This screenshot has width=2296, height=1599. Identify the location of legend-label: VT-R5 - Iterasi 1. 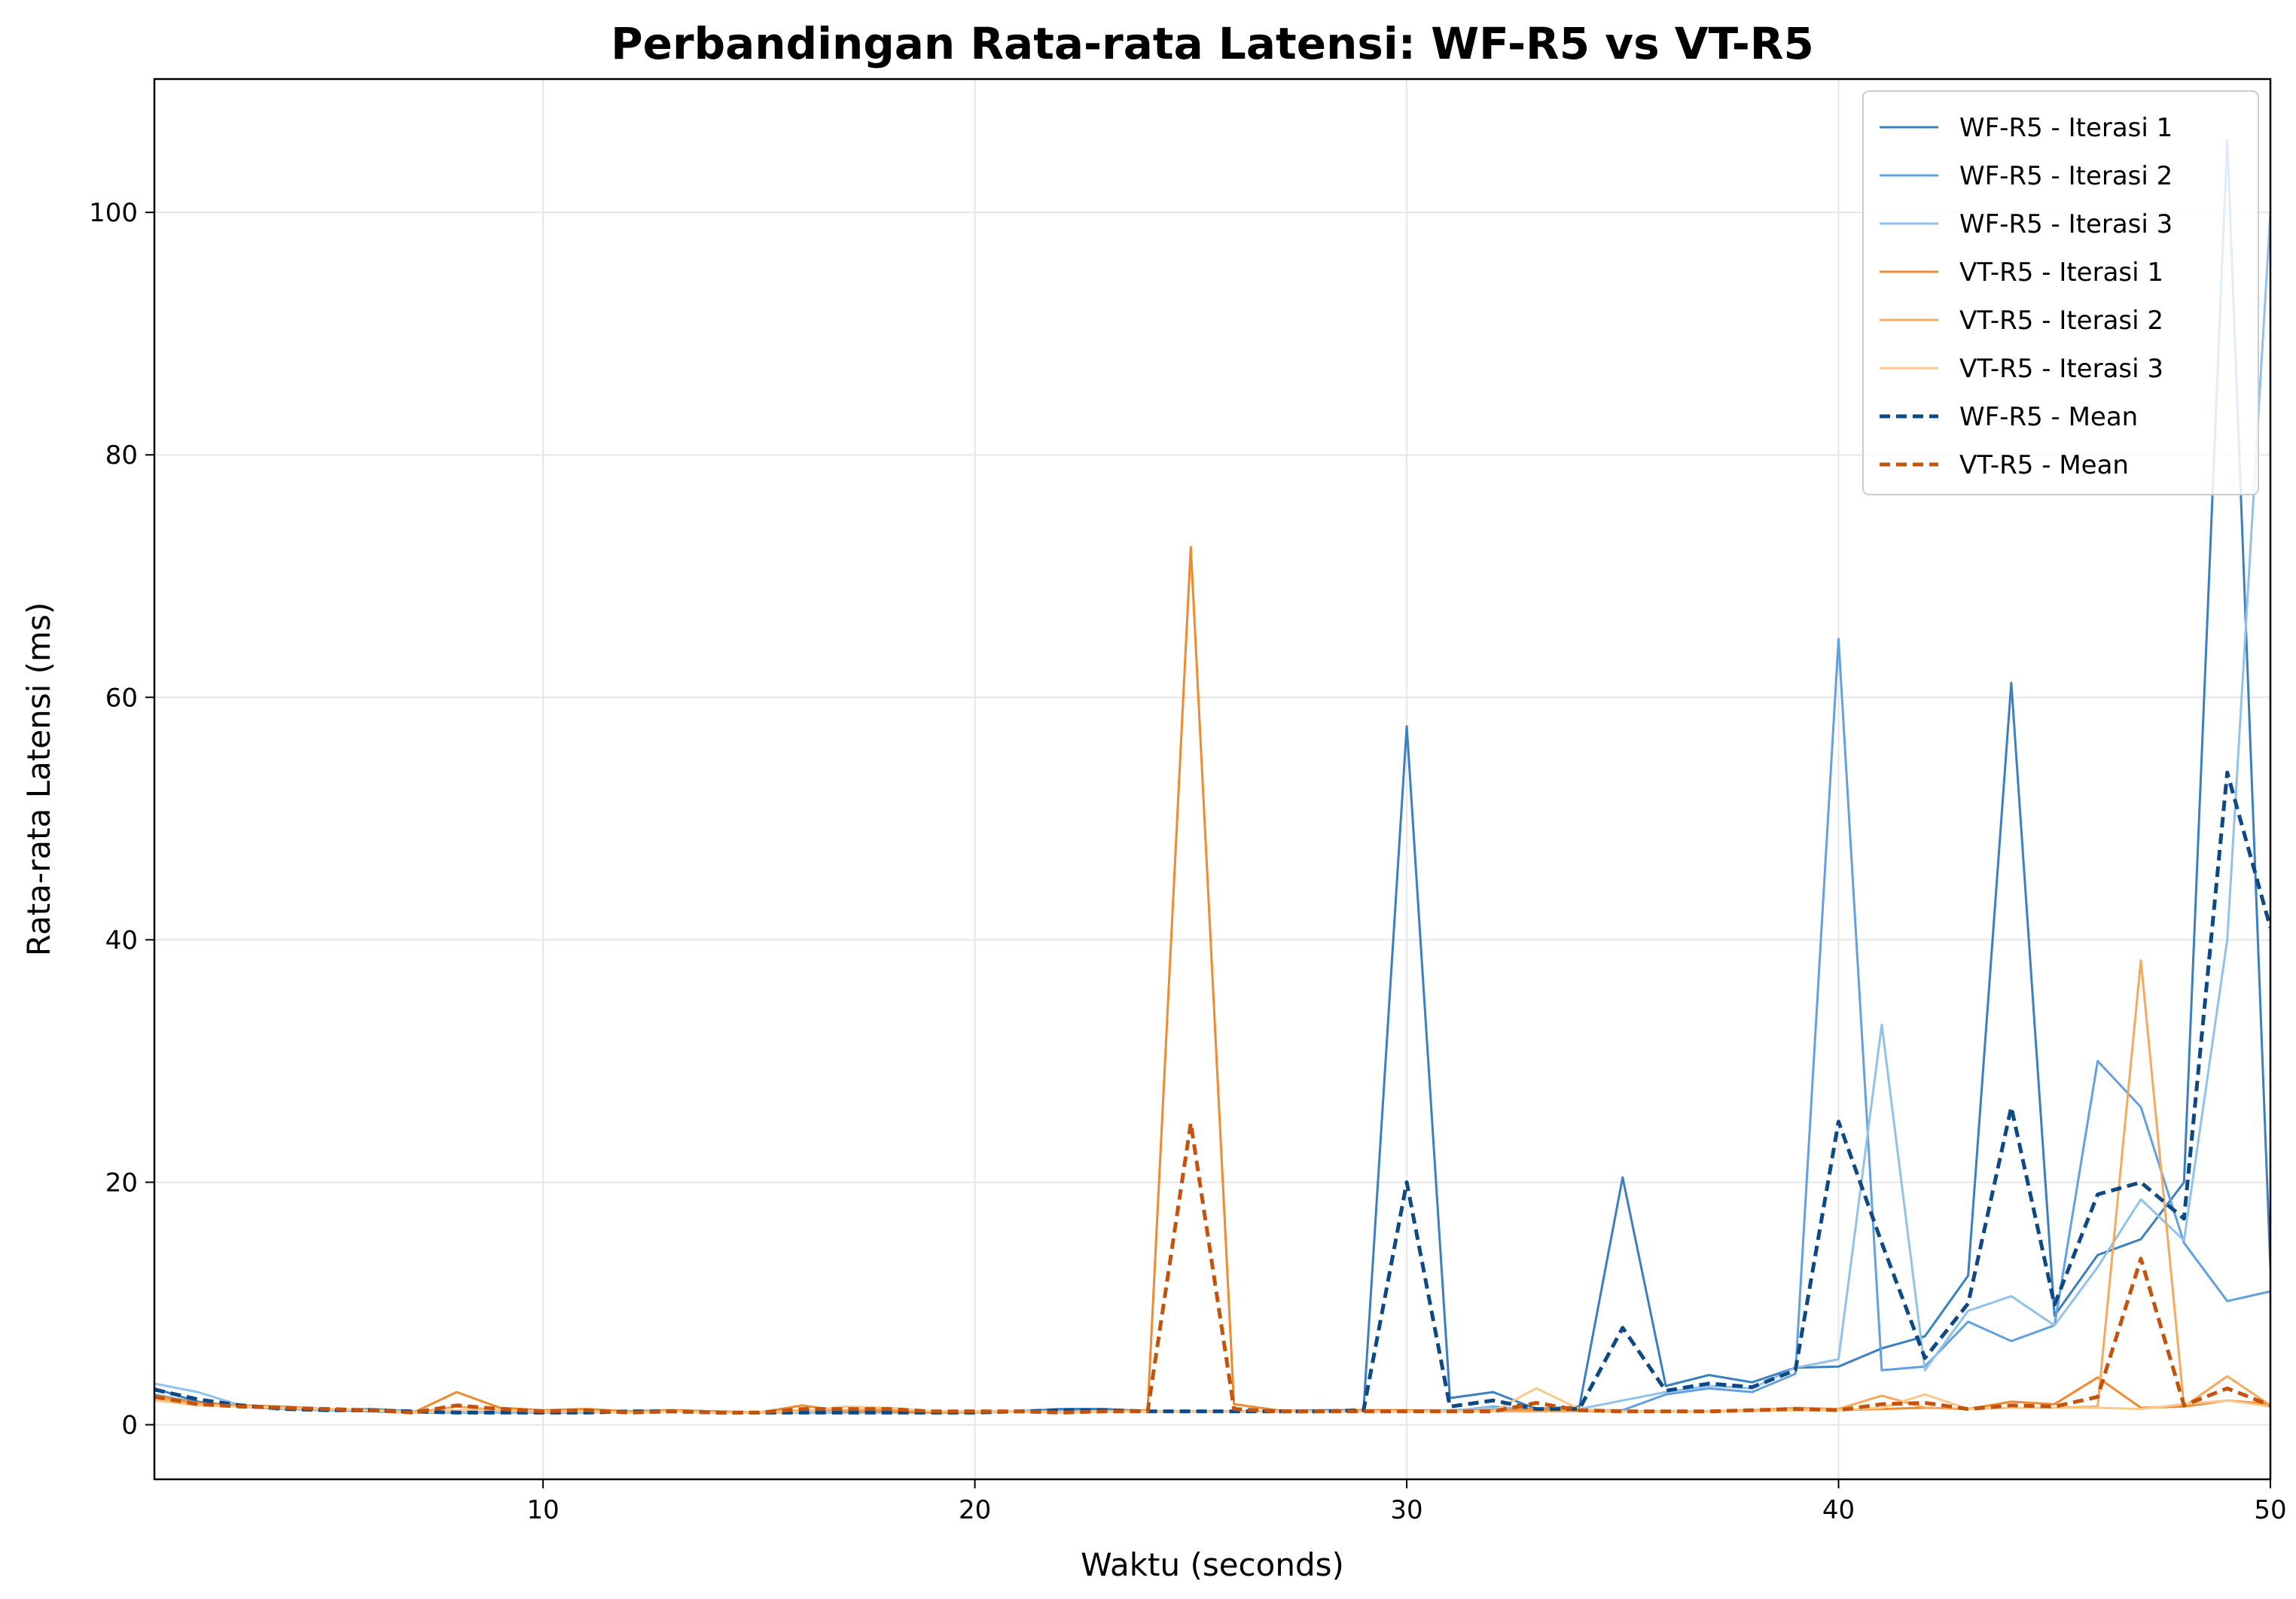
(2061, 272).